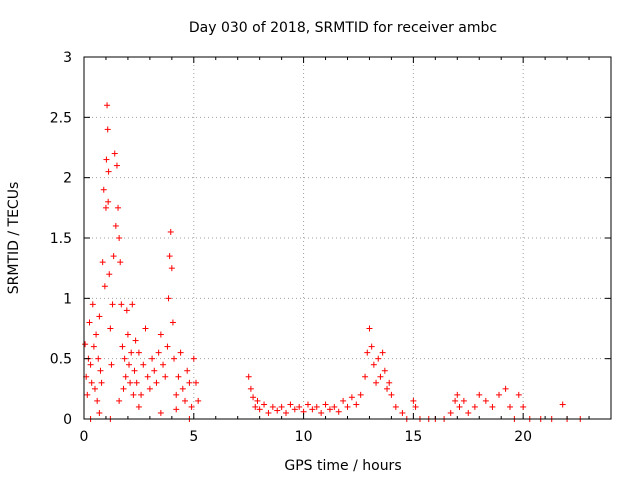 The height and width of the screenshot is (480, 640). What do you see at coordinates (523, 437) in the screenshot?
I see `x-tick-label: 20` at bounding box center [523, 437].